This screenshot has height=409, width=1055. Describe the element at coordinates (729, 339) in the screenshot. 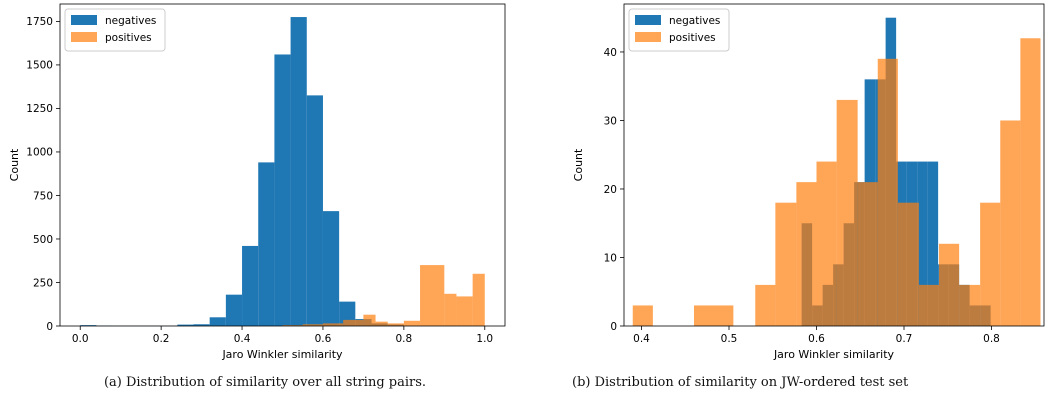

I see `chart-b-x-tick-label-1: 0.5` at that location.